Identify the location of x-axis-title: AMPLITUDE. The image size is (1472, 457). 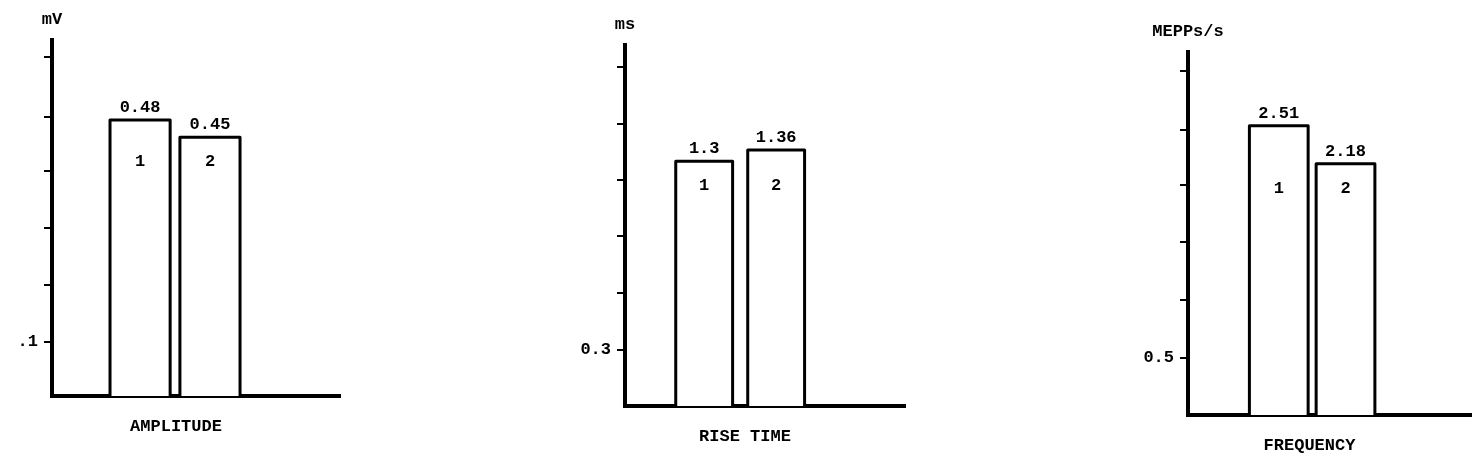
(176, 426).